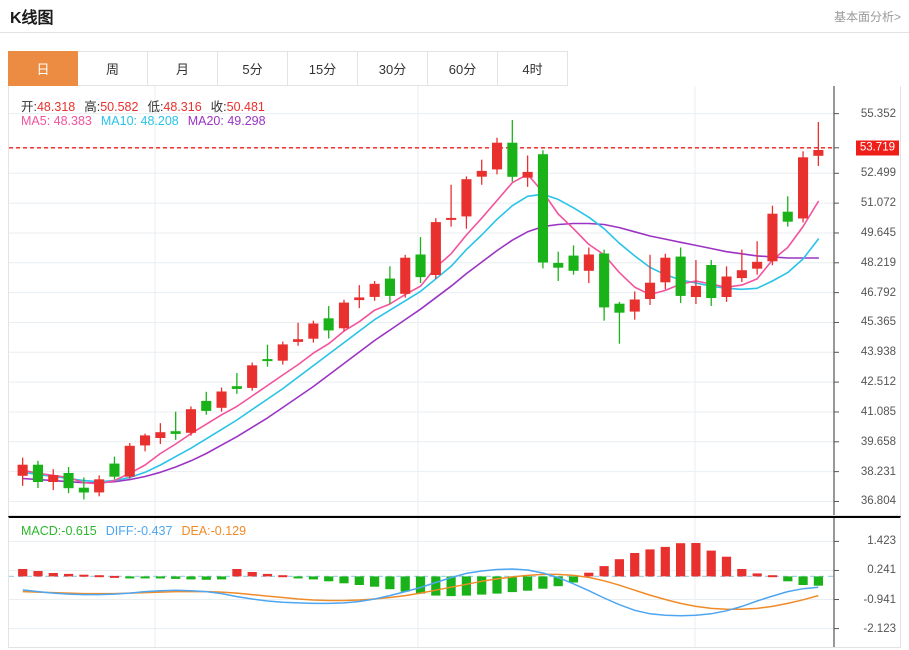  What do you see at coordinates (120, 121) in the screenshot?
I see `ma10-label: MA10:` at bounding box center [120, 121].